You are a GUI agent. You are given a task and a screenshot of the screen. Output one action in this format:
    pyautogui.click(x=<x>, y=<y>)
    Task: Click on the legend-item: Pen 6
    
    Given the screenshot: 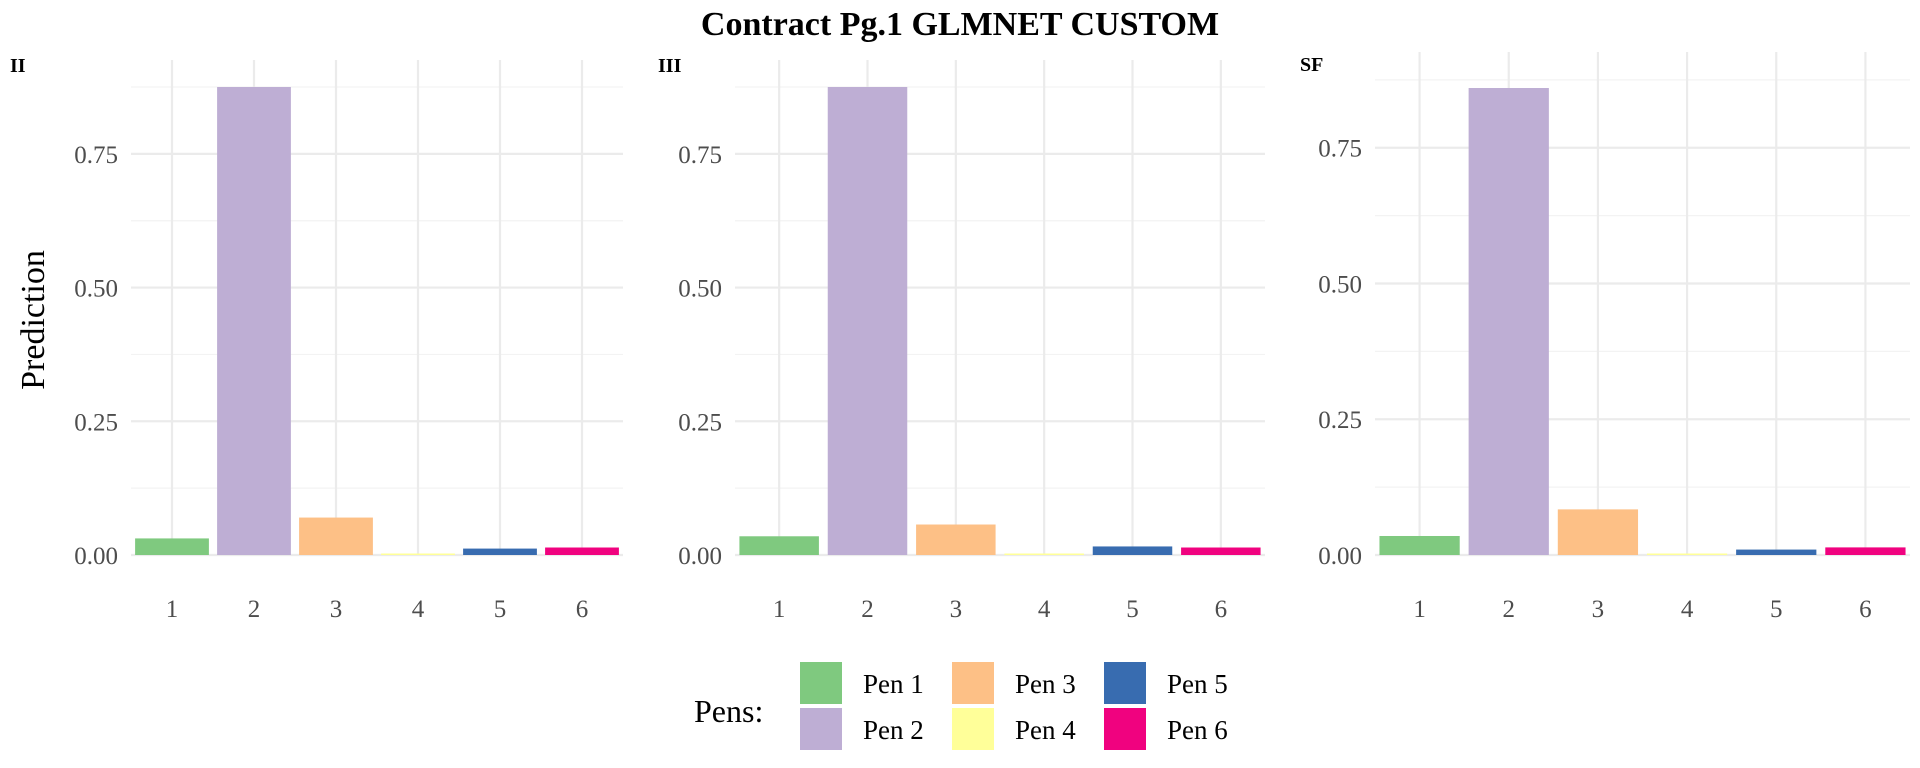 What is the action you would take?
    pyautogui.click(x=1166, y=729)
    